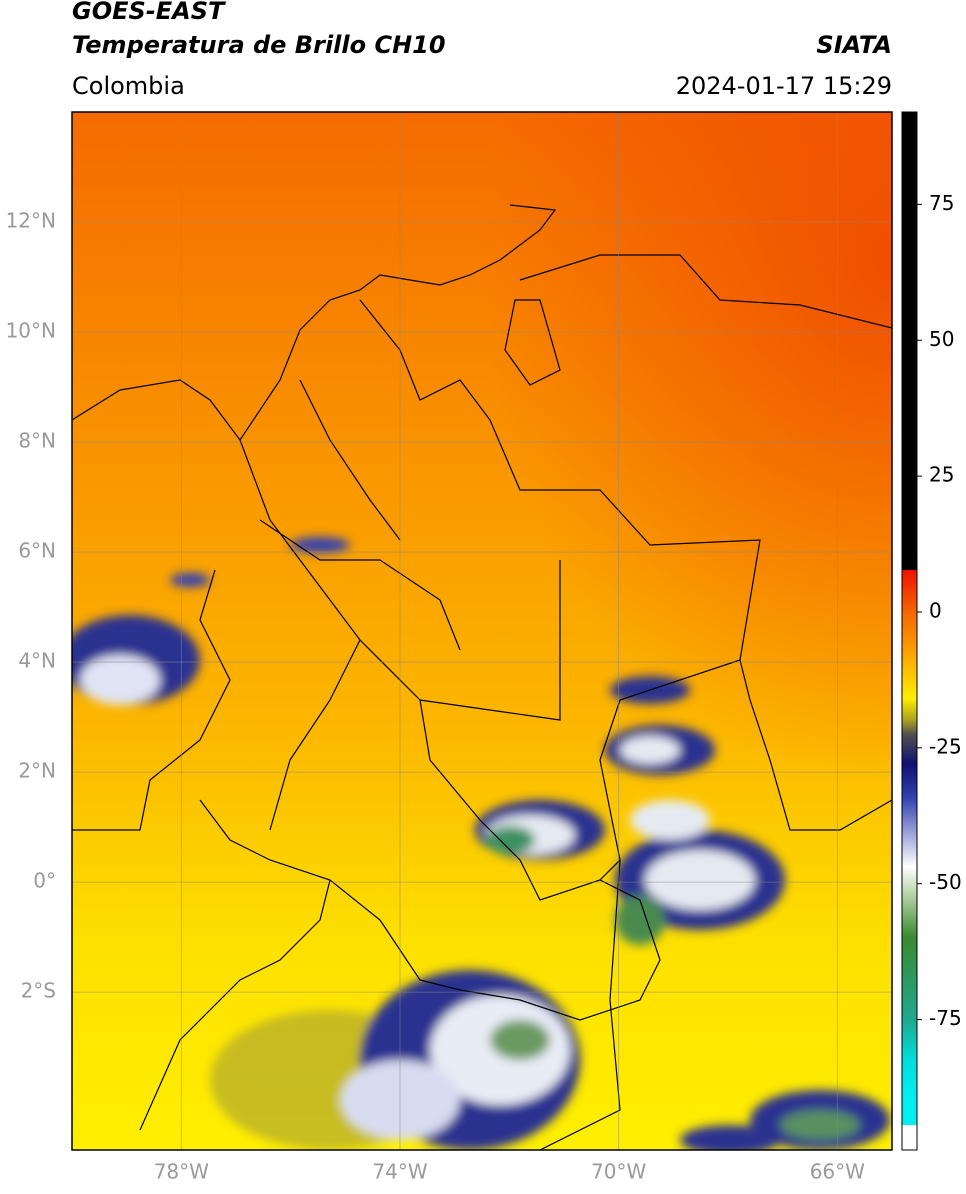 The width and height of the screenshot is (966, 1194). What do you see at coordinates (31, 221) in the screenshot?
I see `lat-tick-label: 12°N` at bounding box center [31, 221].